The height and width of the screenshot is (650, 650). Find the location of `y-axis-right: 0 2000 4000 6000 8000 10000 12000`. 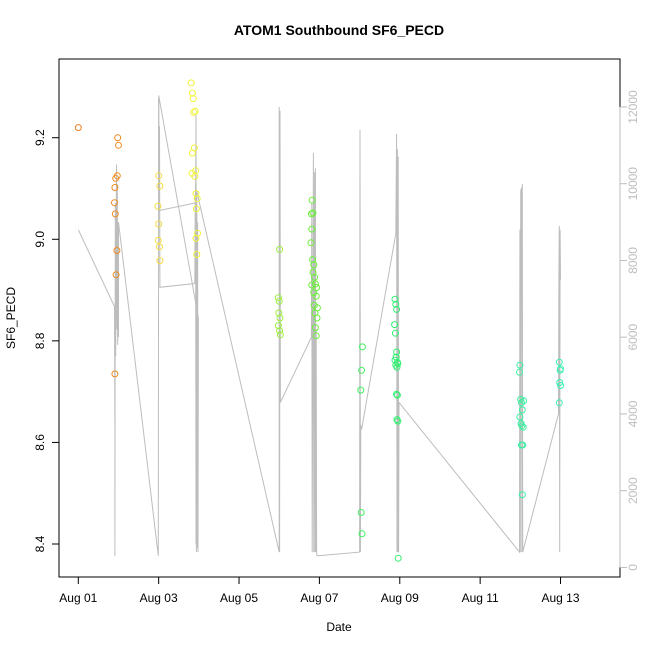

y-axis-right: 0 2000 4000 6000 8000 10000 12000 is located at coordinates (629, 330).